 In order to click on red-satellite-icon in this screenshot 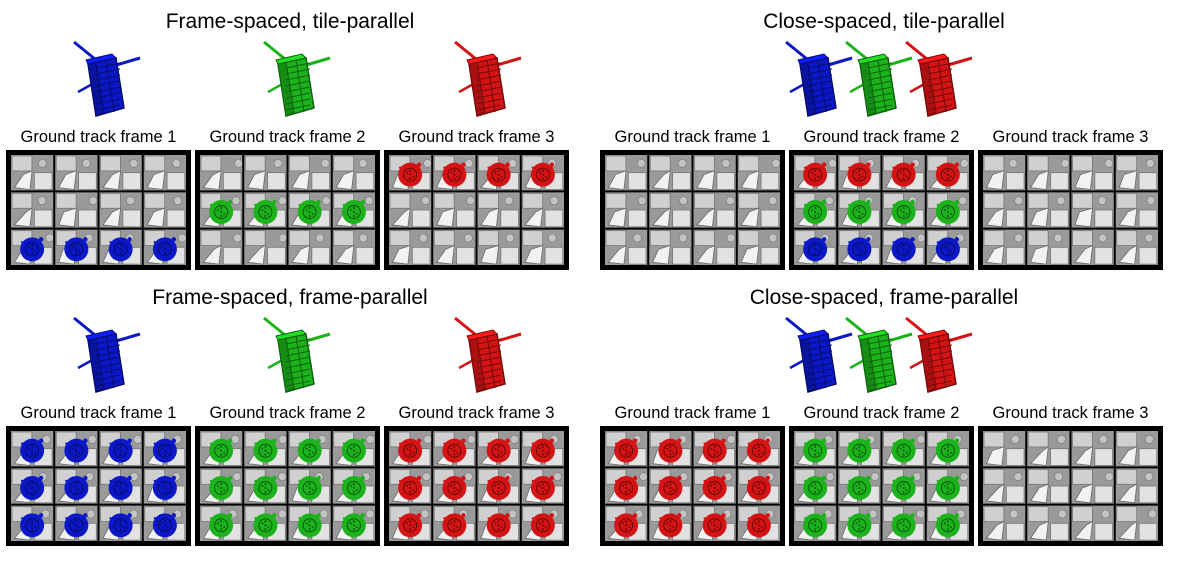, I will do `click(488, 78)`.